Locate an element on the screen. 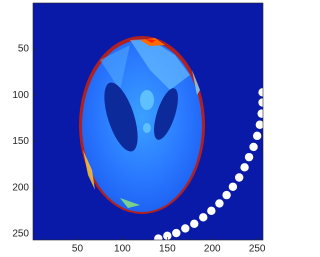  y-tick-label: 250 is located at coordinates (20, 234).